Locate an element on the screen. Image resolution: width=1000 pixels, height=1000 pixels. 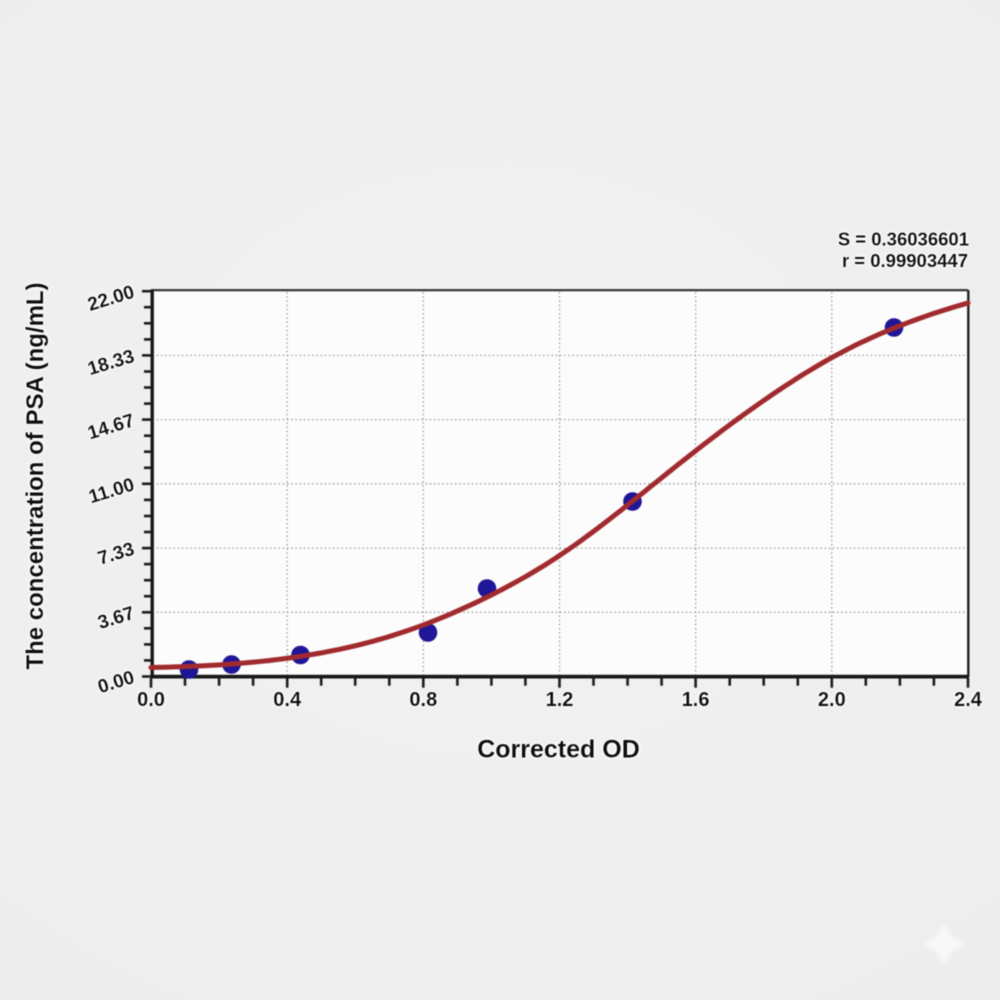
svg-text: 1.2 is located at coordinates (560, 700).